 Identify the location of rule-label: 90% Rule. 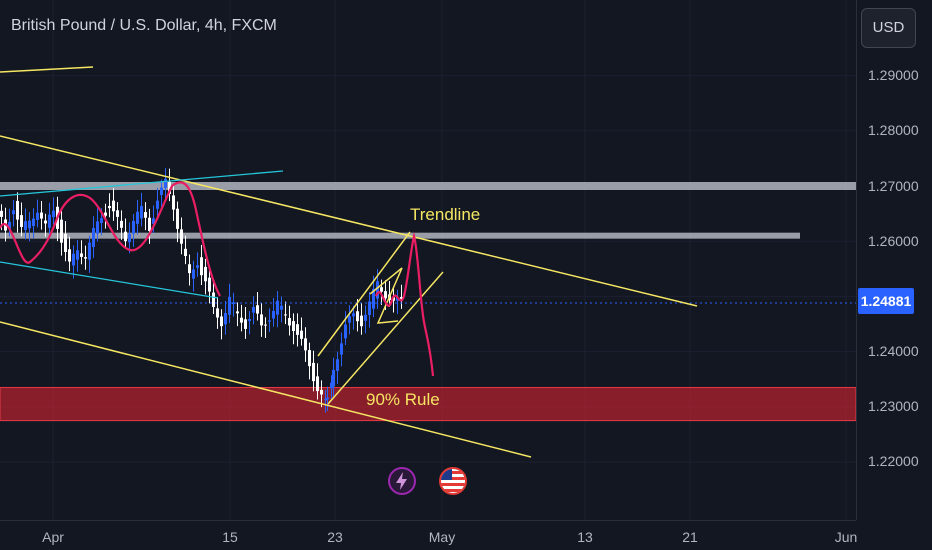
(403, 399).